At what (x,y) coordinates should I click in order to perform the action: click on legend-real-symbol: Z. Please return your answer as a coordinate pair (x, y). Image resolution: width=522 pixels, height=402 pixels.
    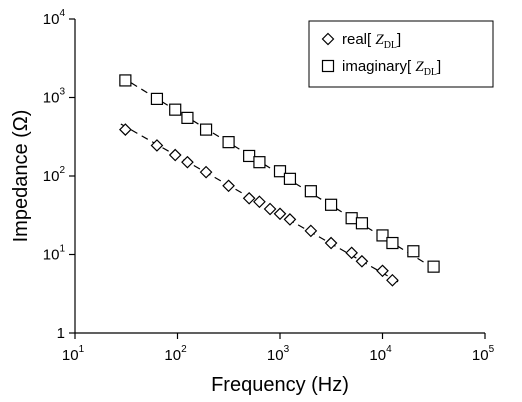
    Looking at the image, I should click on (379, 40).